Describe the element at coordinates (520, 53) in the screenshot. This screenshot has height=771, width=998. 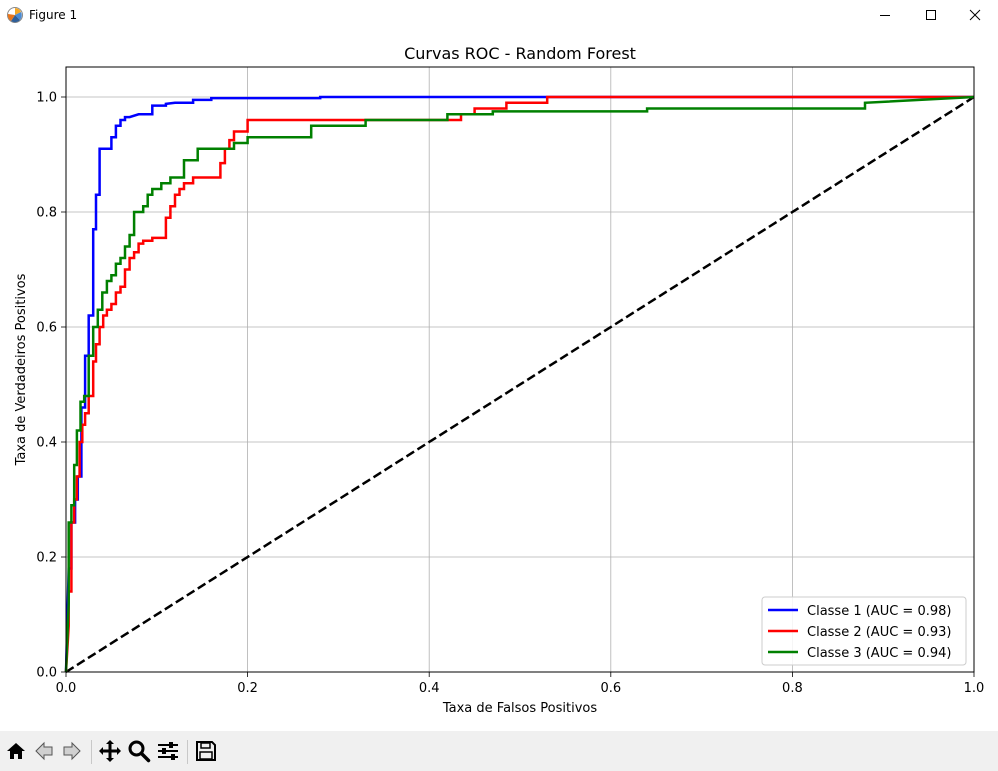
I see `chart-title: Curvas ROC - Random Forest` at that location.